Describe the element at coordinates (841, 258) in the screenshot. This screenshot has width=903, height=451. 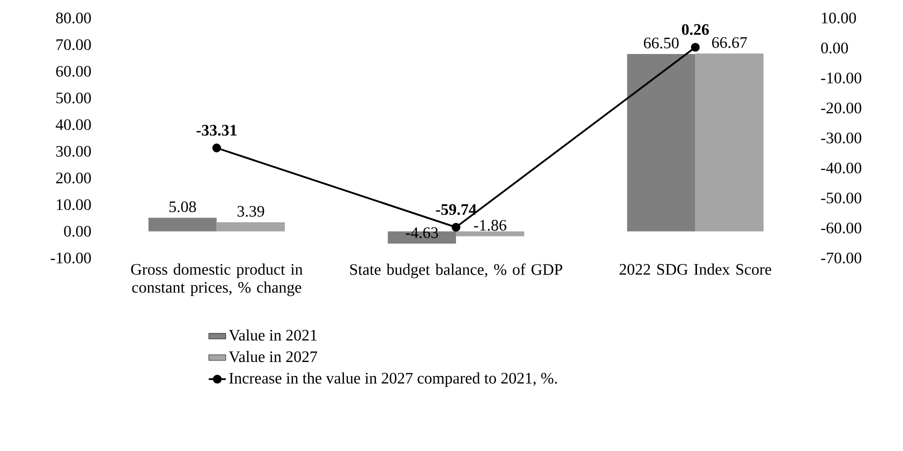
I see `y2-tick-label: -70.00` at that location.